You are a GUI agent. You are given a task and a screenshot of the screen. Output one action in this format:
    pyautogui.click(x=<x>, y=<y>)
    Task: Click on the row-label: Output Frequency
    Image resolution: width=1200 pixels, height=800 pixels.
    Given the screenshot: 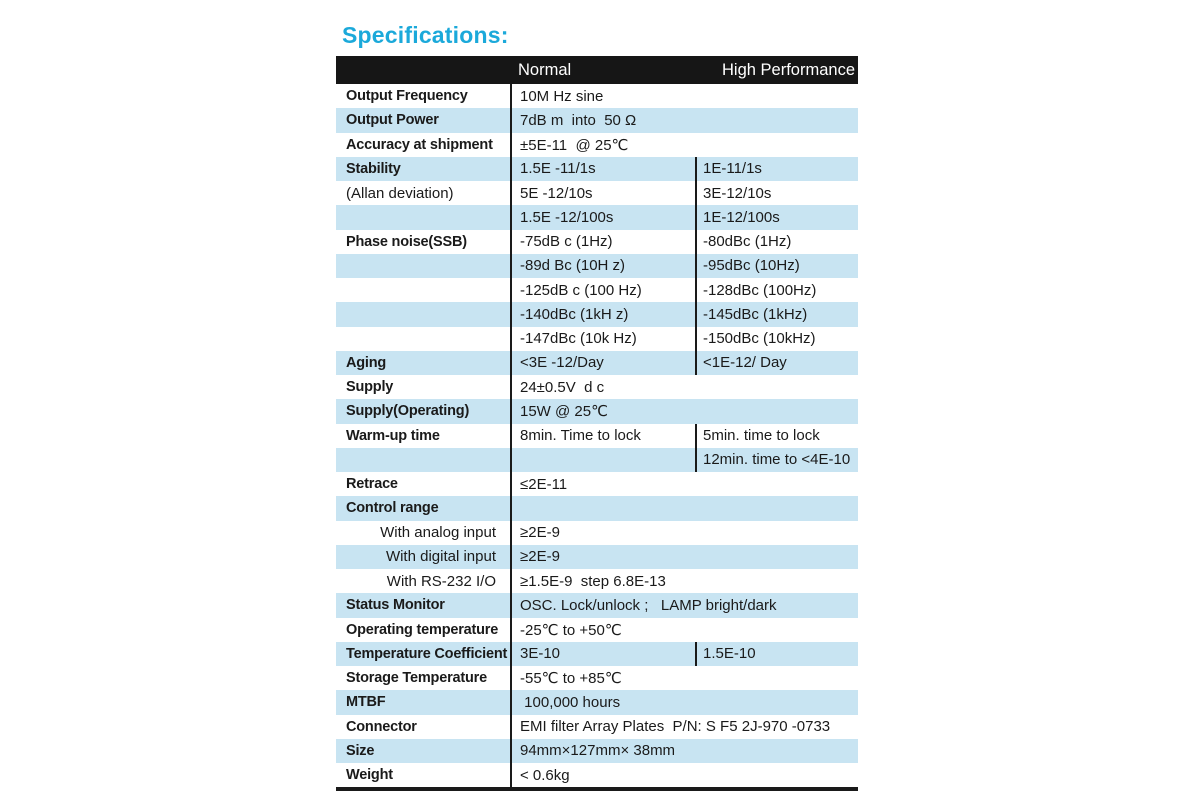 What is the action you would take?
    pyautogui.click(x=407, y=96)
    